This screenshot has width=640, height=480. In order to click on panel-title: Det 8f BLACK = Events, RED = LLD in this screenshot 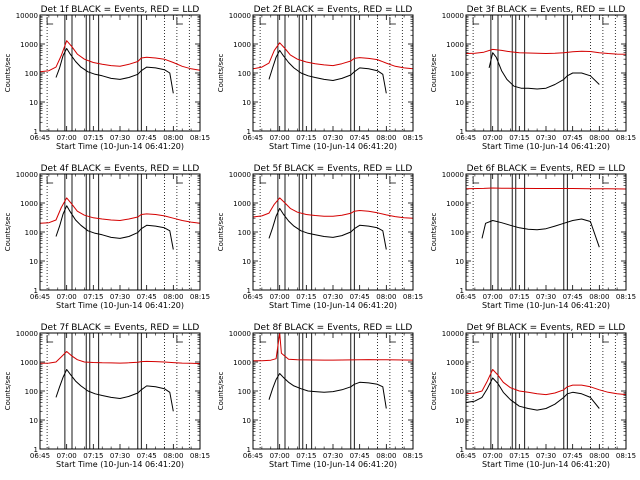, I will do `click(333, 328)`.